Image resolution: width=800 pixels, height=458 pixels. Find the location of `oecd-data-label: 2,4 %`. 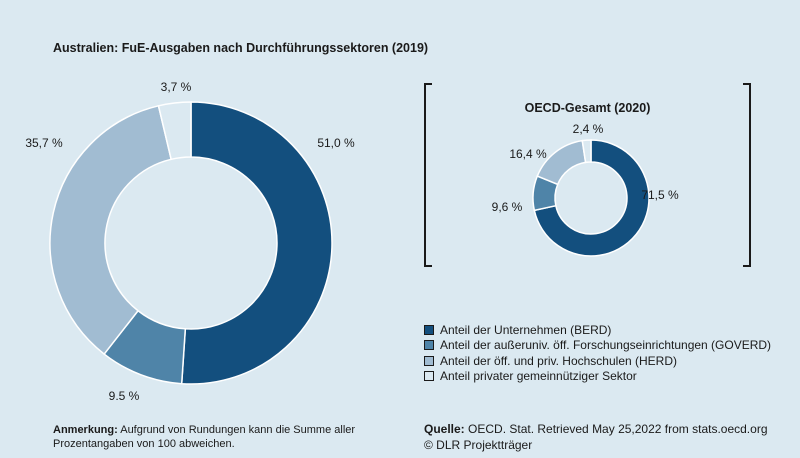

oecd-data-label: 2,4 % is located at coordinates (588, 129).